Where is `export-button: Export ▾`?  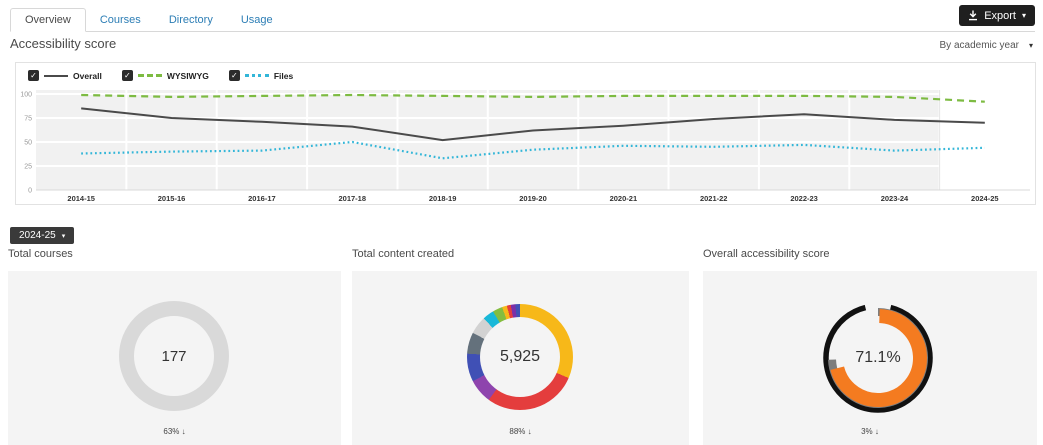
export-button: Export ▾ is located at coordinates (997, 15).